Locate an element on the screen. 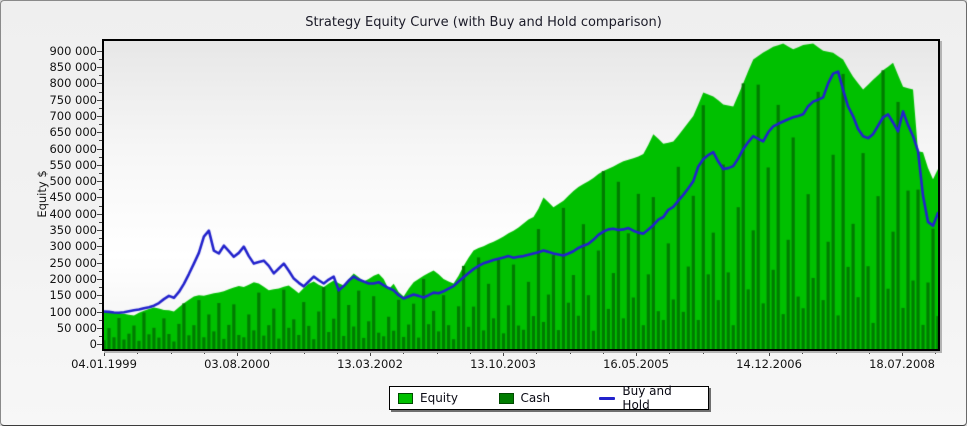 This screenshot has height=426, width=967. legend-item-buy-and-hold: Buy and Hold is located at coordinates (649, 398).